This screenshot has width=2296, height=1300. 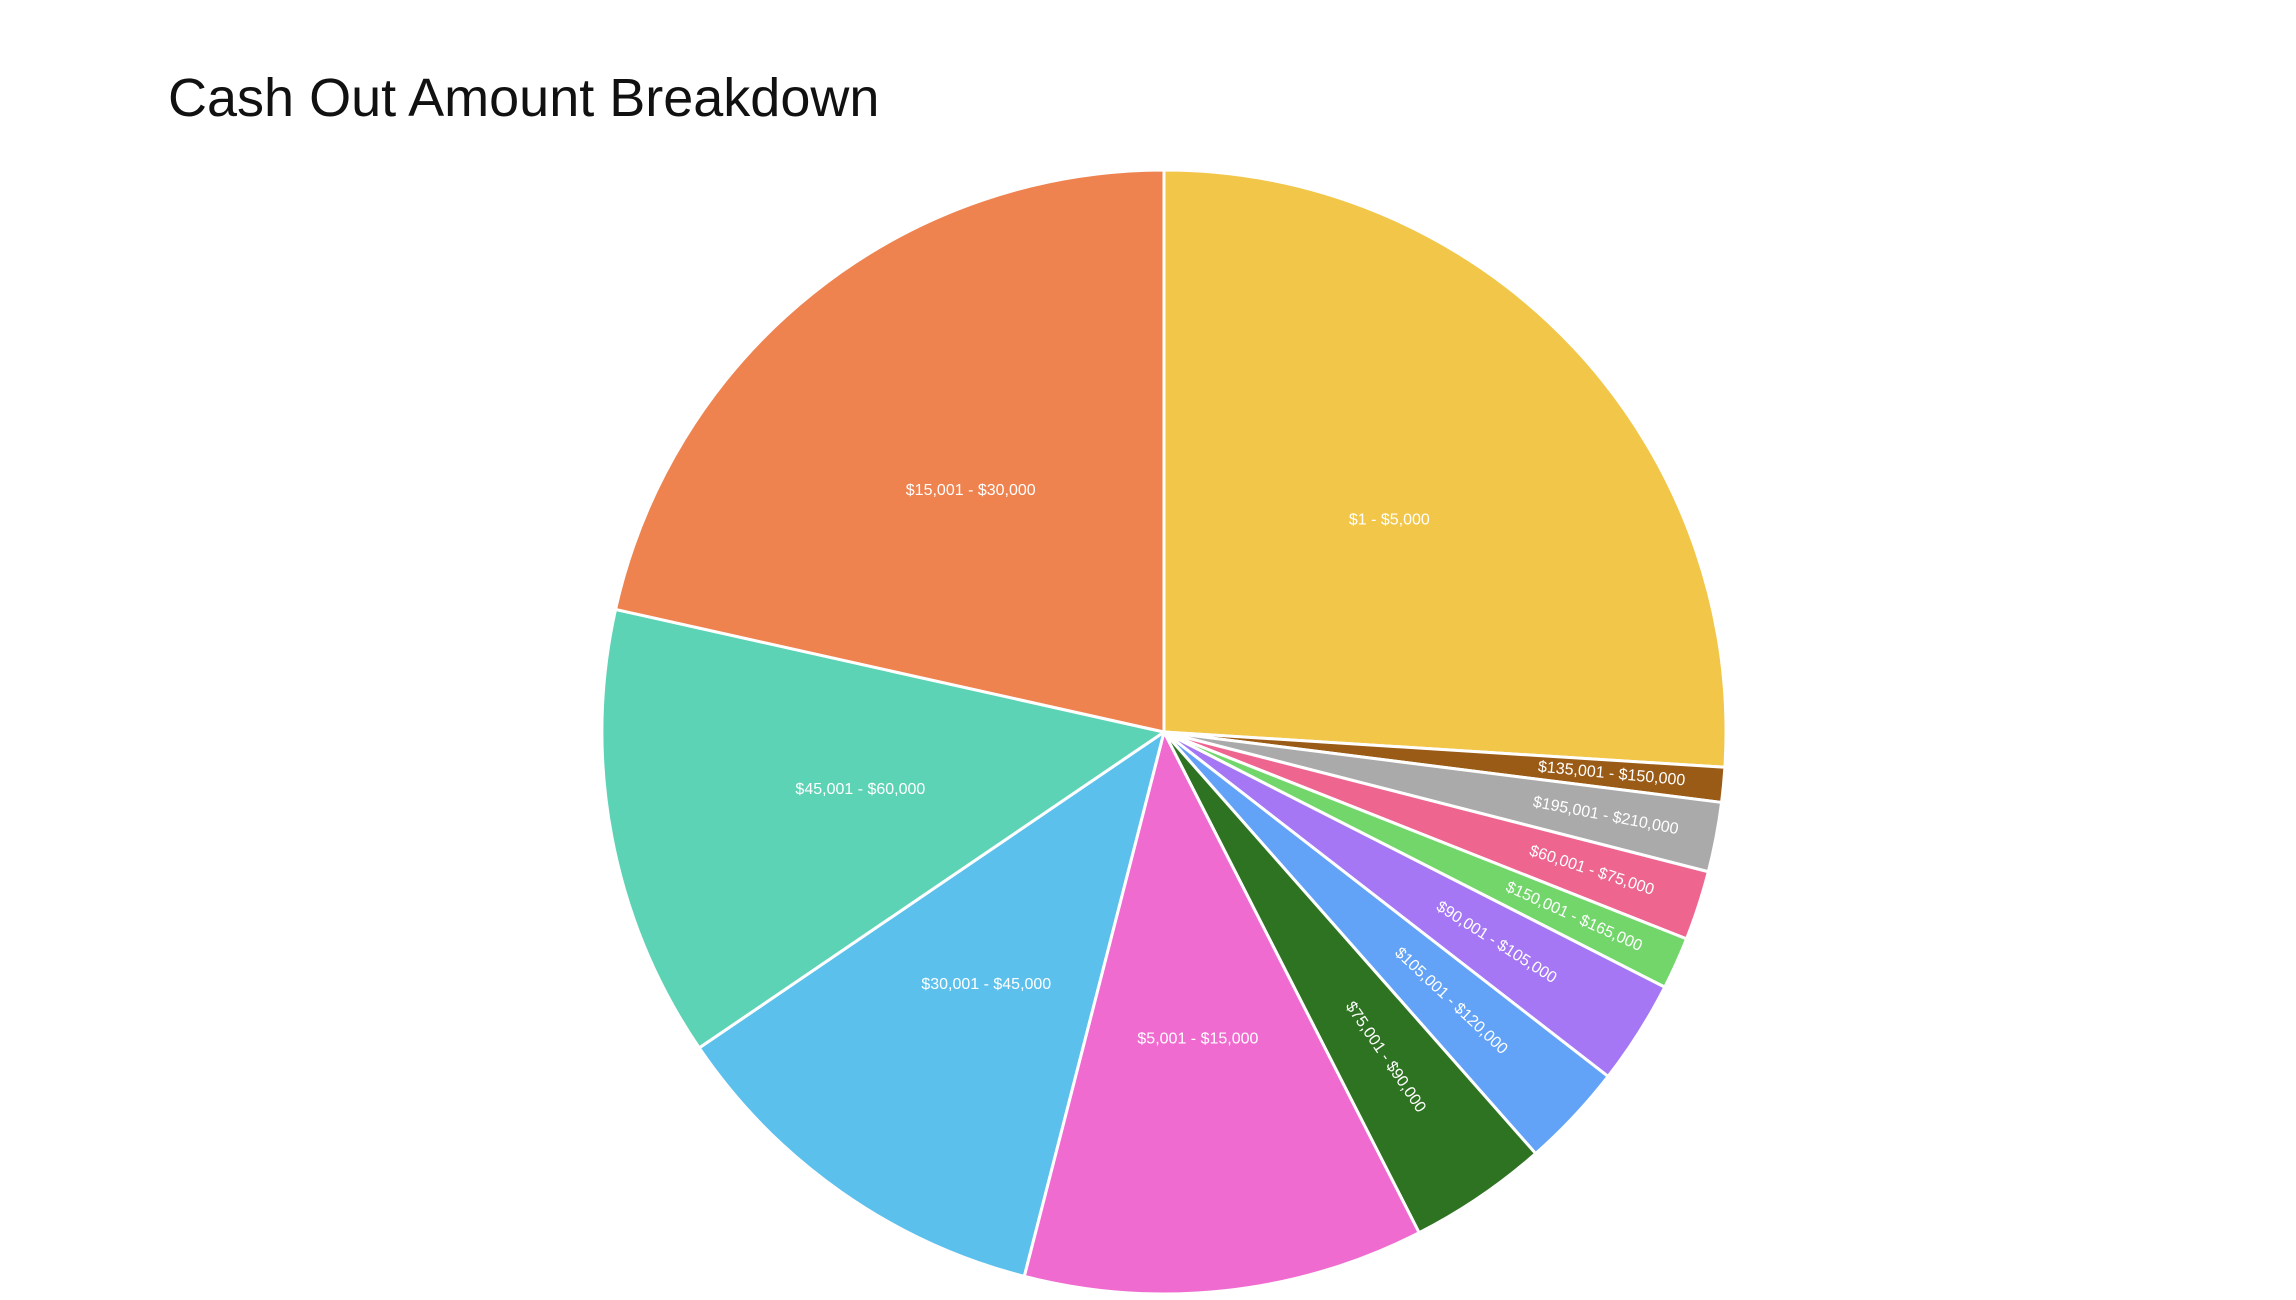 What do you see at coordinates (1389, 520) in the screenshot?
I see `pie-slice-label: $1 - $5,000` at bounding box center [1389, 520].